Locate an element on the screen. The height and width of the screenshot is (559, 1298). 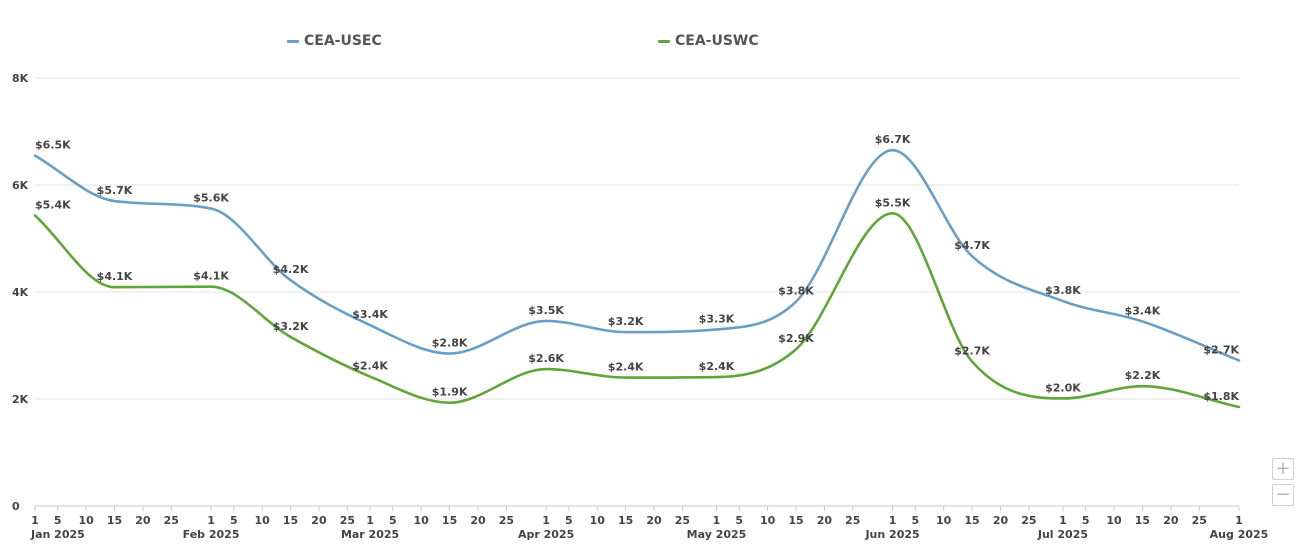
y-tick-label: 0 is located at coordinates (16, 506).